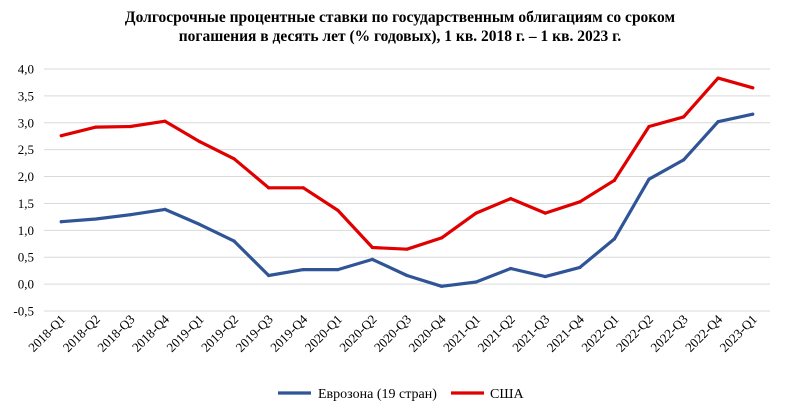  Describe the element at coordinates (738, 333) in the screenshot. I see `x-tick-label: 2023-Q1` at that location.